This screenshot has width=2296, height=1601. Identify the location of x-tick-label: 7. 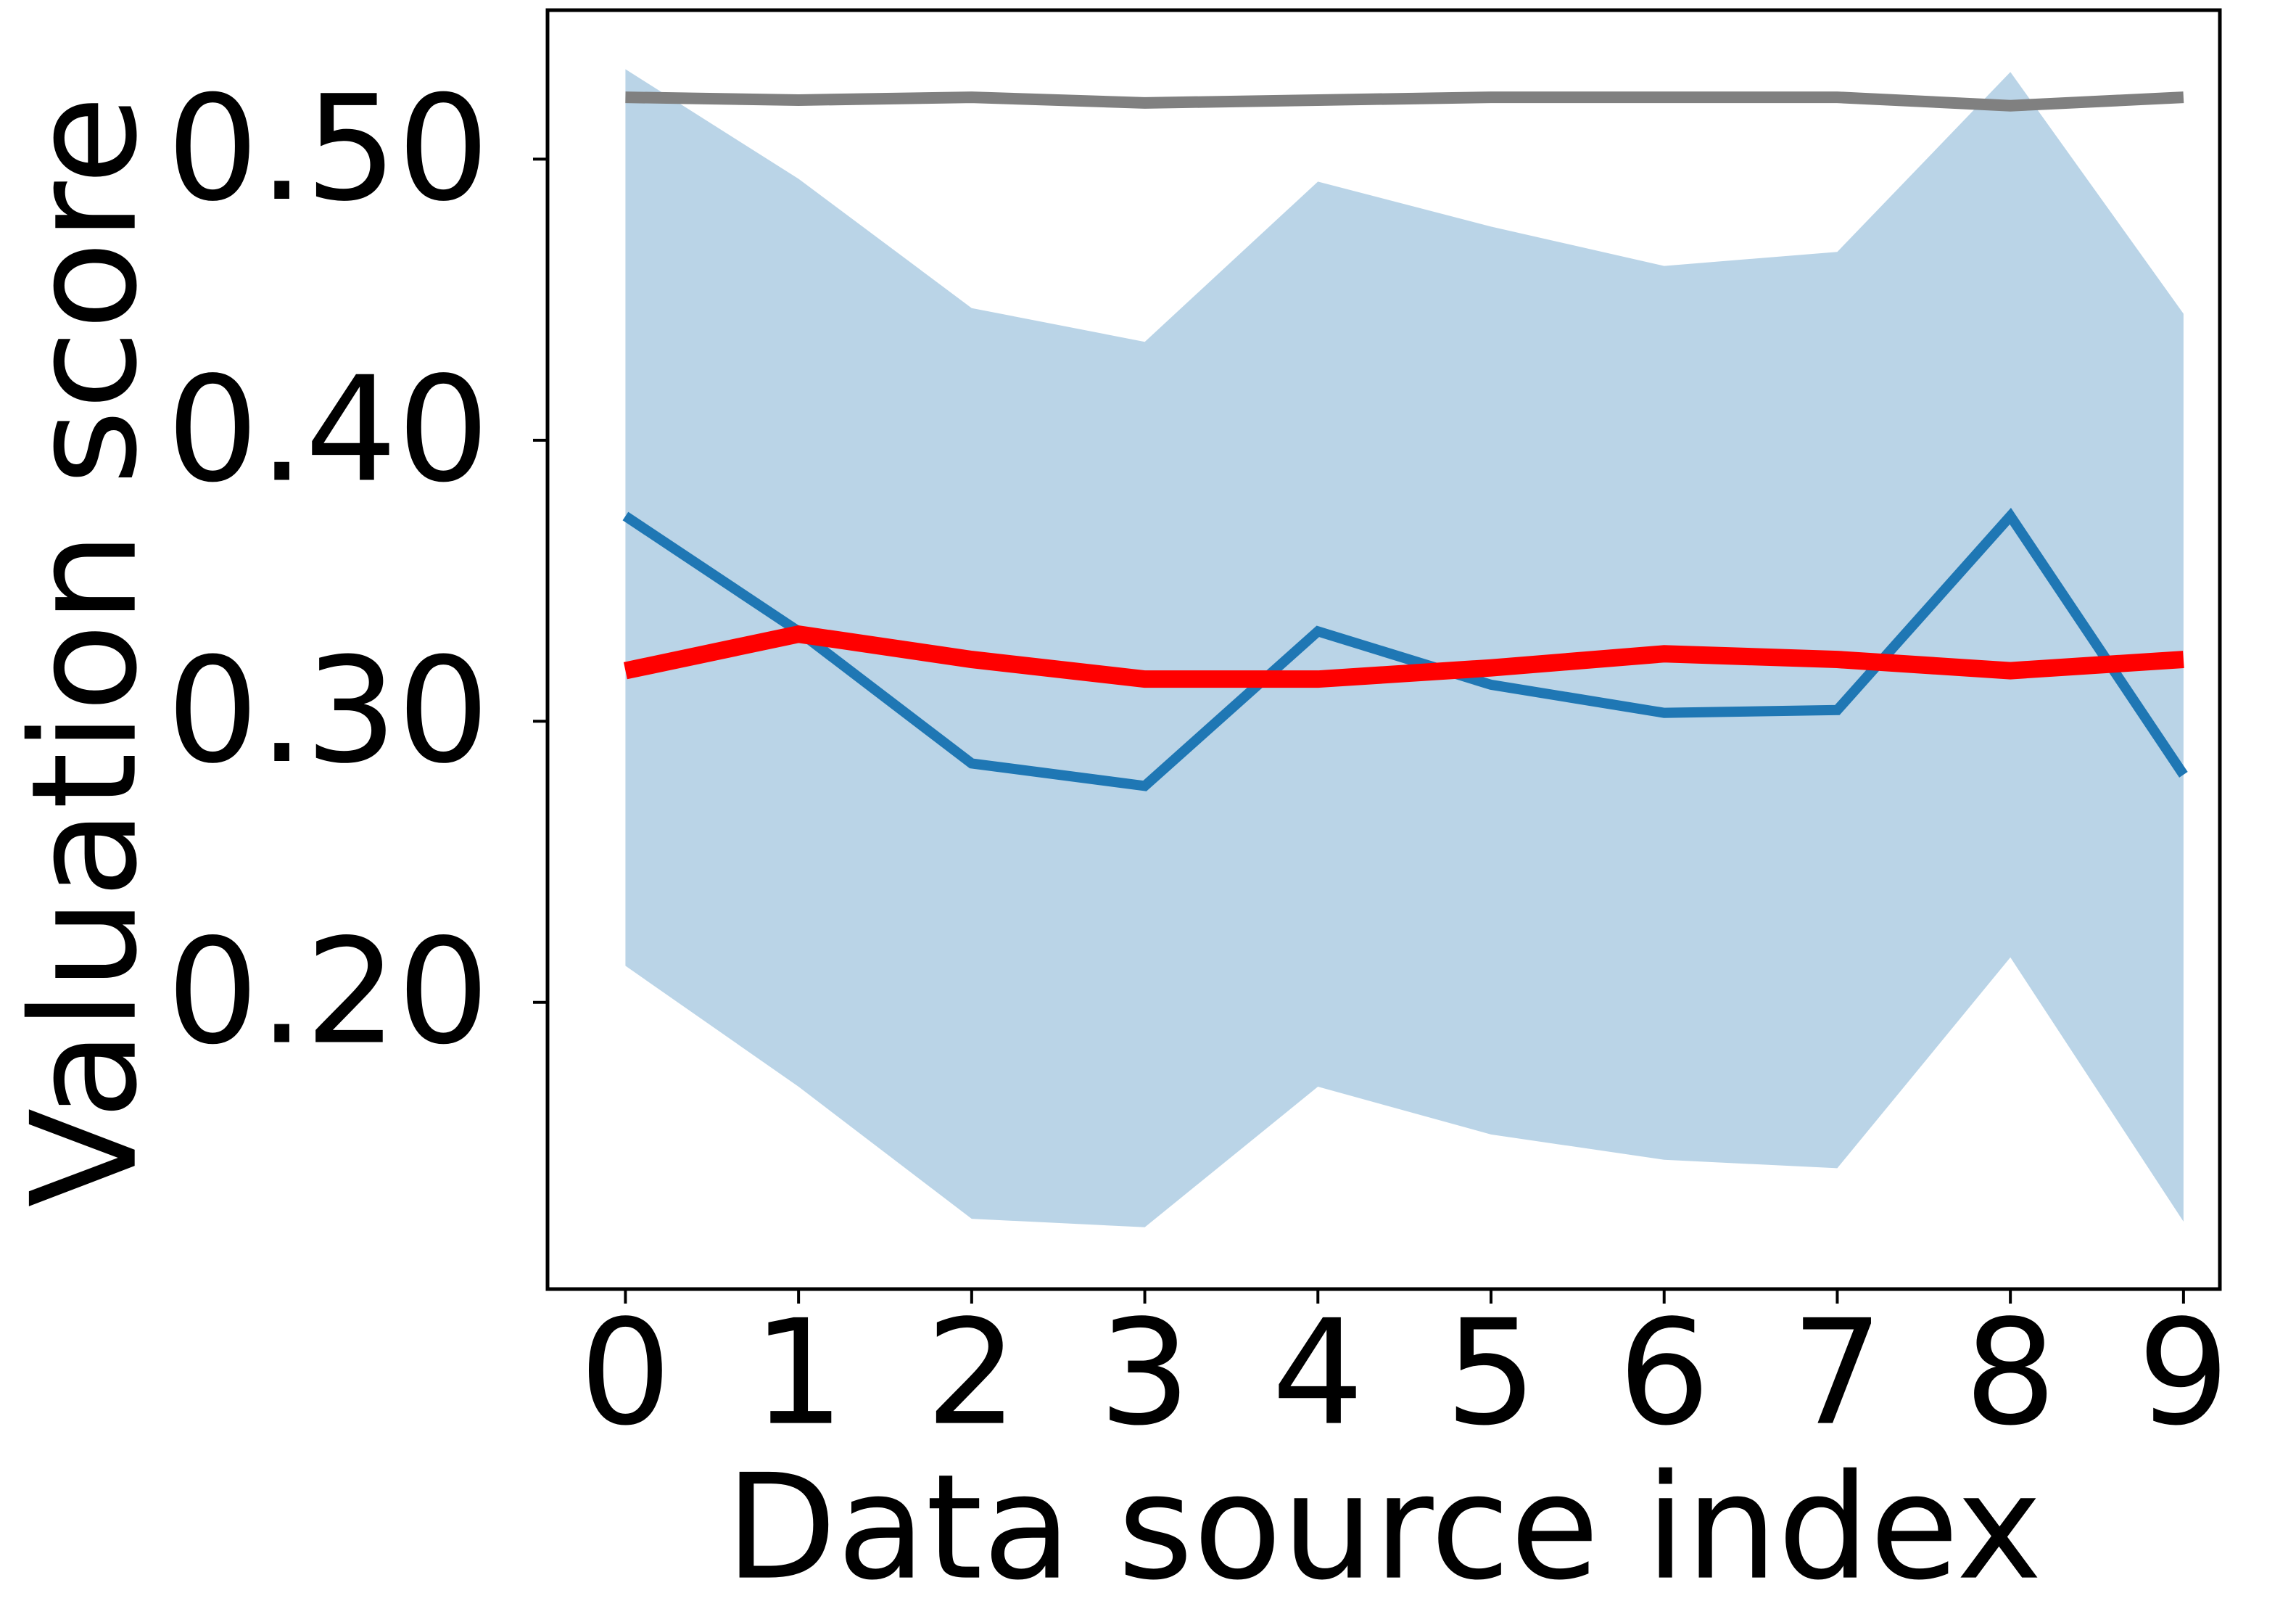
(1837, 1373).